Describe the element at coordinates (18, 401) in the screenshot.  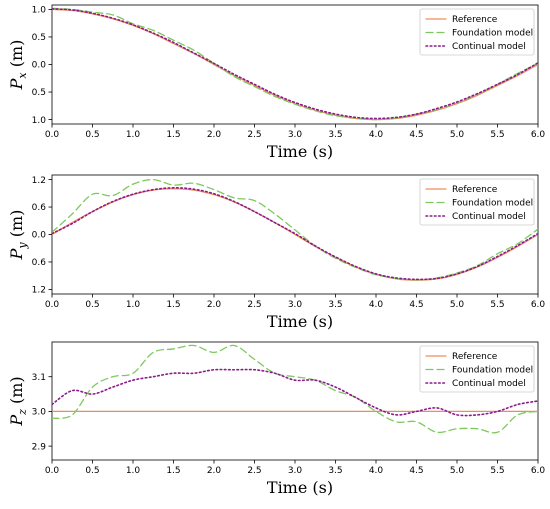
I see `y-axis-label: Pz (m)` at that location.